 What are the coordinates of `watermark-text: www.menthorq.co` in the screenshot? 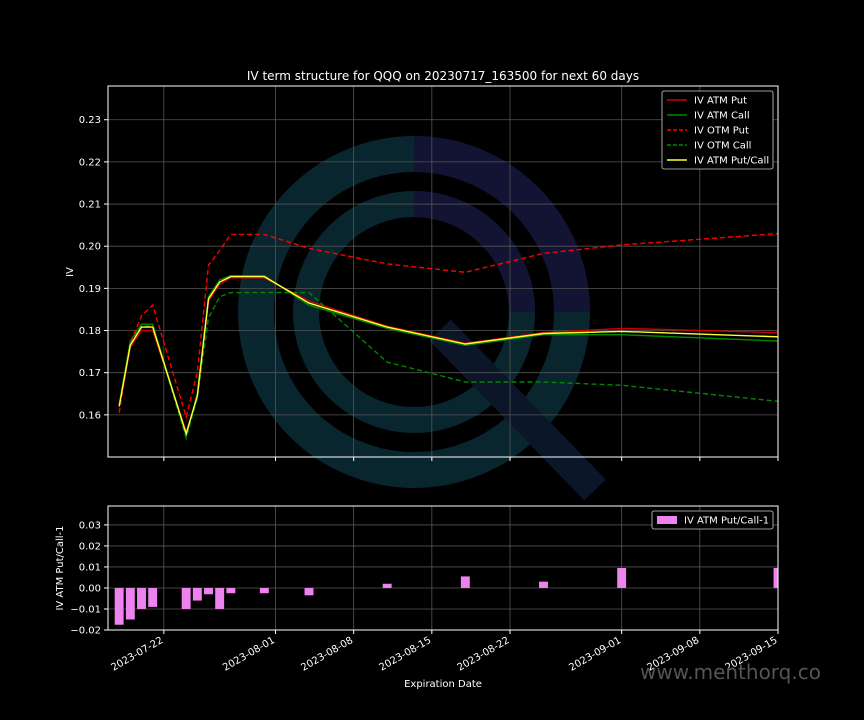 It's located at (730, 672).